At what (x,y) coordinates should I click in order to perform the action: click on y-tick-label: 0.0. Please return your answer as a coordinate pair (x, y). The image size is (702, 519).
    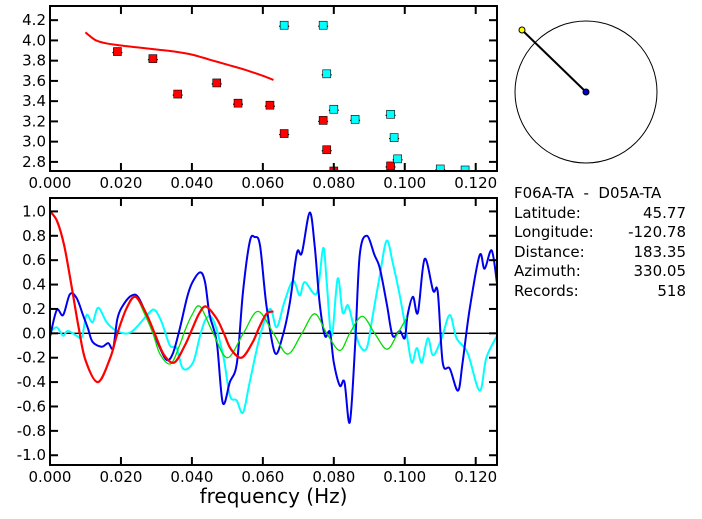
    Looking at the image, I should click on (34, 333).